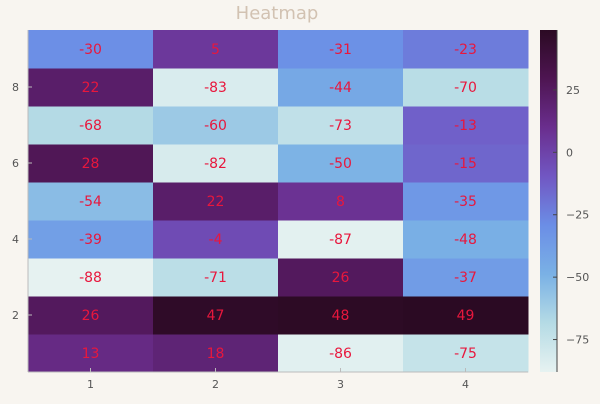  I want to click on cell-value-label: -15, so click(465, 164).